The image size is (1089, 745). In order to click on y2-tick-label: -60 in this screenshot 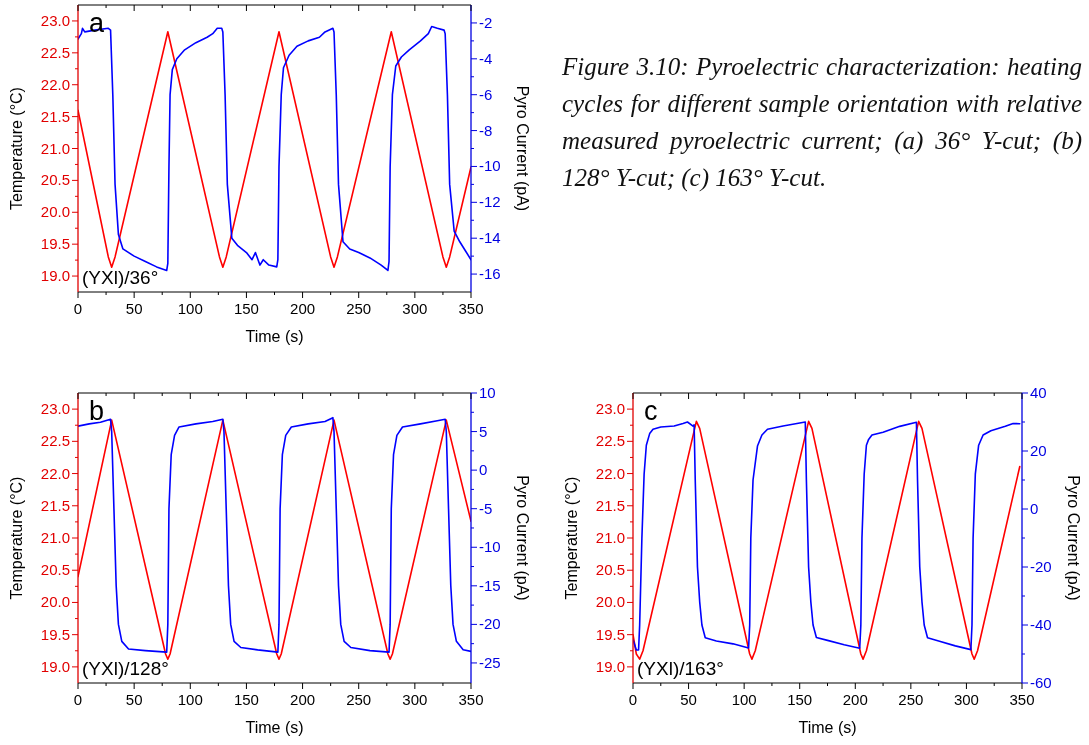, I will do `click(1041, 682)`.